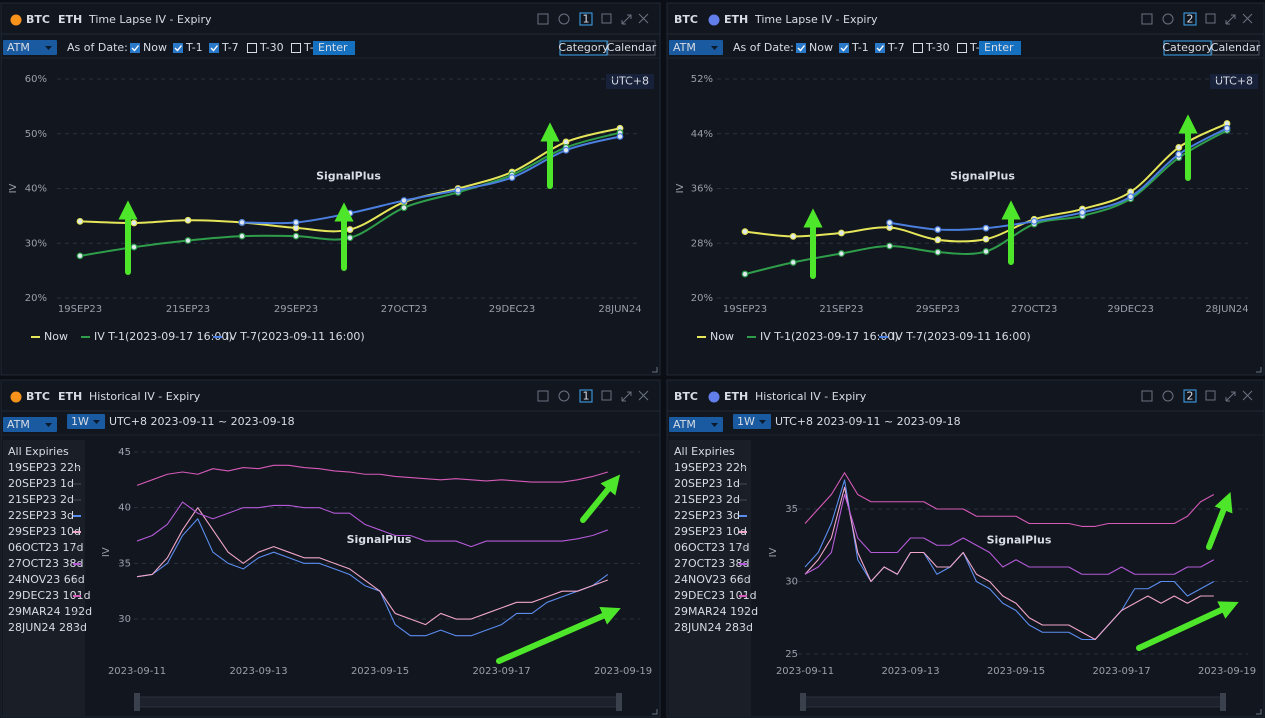 The height and width of the screenshot is (718, 1265). Describe the element at coordinates (702, 298) in the screenshot. I see `y-tick-label: 20%` at that location.